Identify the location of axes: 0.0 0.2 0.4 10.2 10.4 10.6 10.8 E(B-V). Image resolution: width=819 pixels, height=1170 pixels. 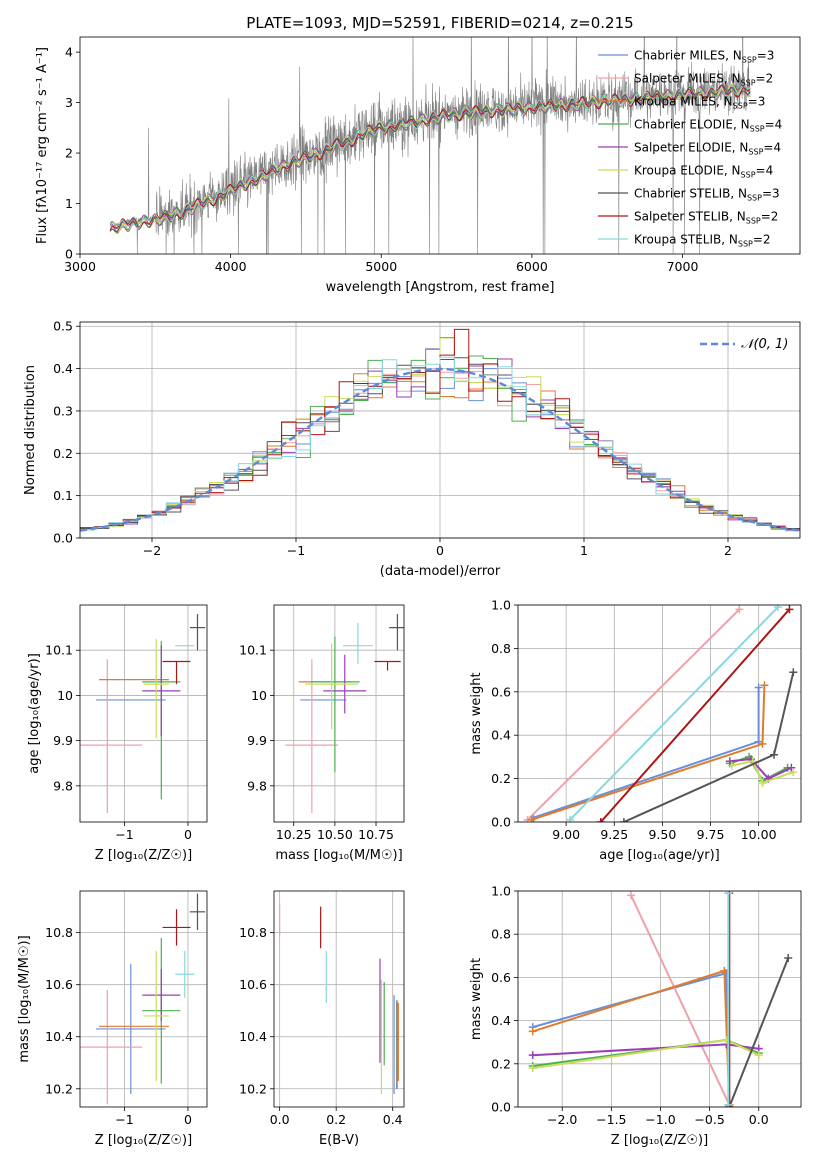
(322, 1019).